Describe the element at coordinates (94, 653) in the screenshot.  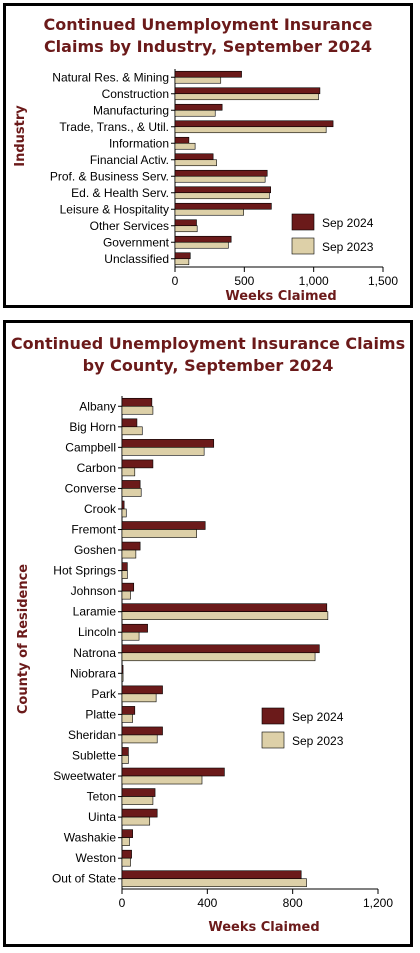
I see `category-label: Natrona` at that location.